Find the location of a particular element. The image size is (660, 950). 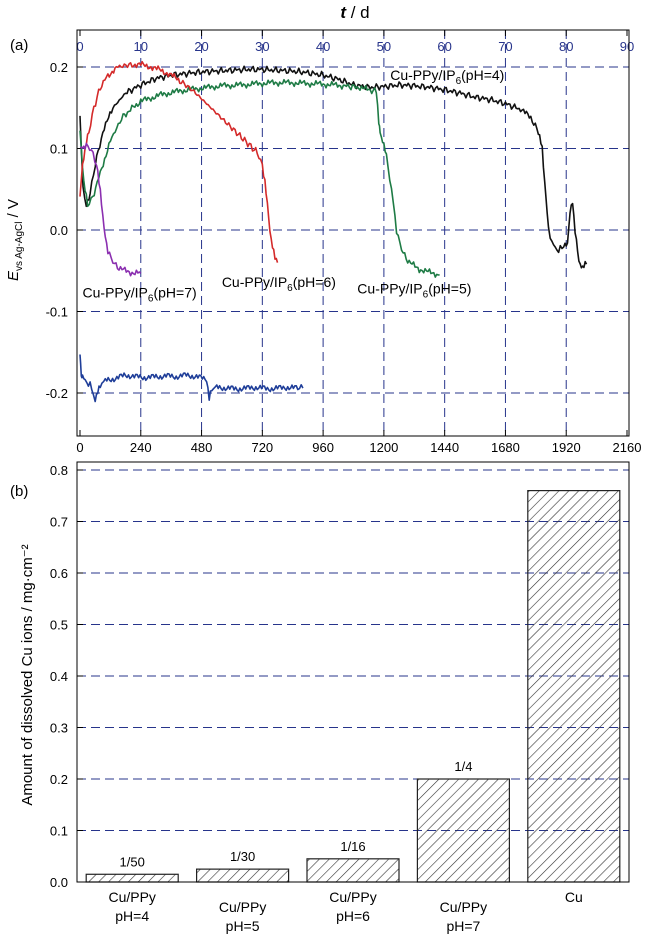

panel-b-y-tick-label: 0.0 is located at coordinates (59, 882).